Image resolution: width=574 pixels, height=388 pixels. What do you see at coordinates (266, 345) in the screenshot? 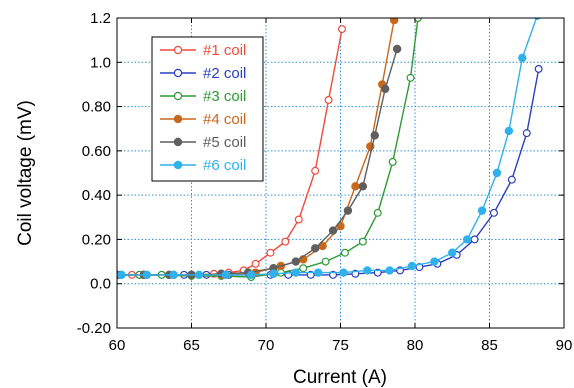
I see `x-tick-label: 70` at bounding box center [266, 345].